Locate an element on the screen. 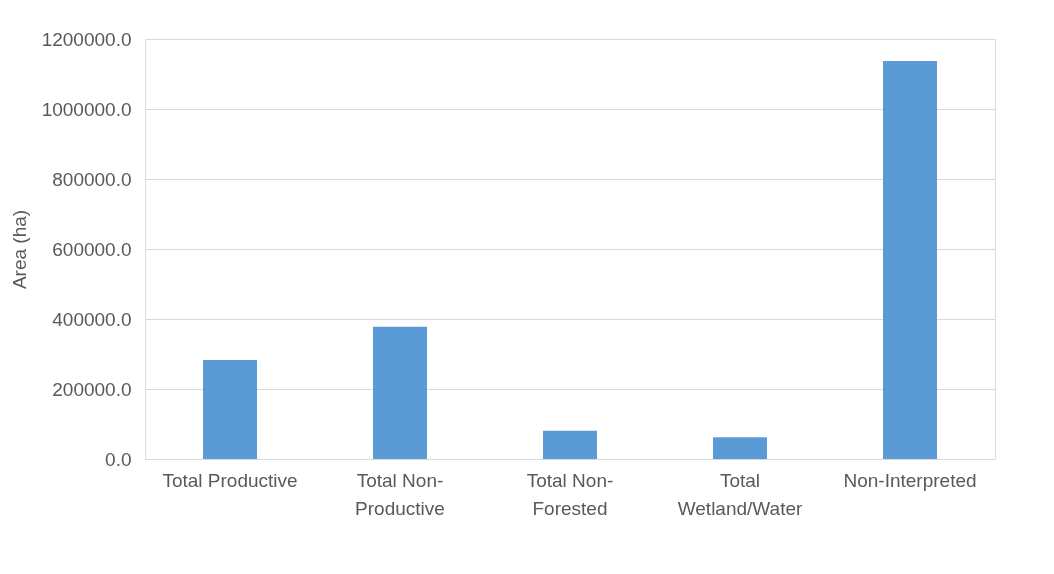 The height and width of the screenshot is (574, 1054). y-tick-label: 0.0 is located at coordinates (118, 459).